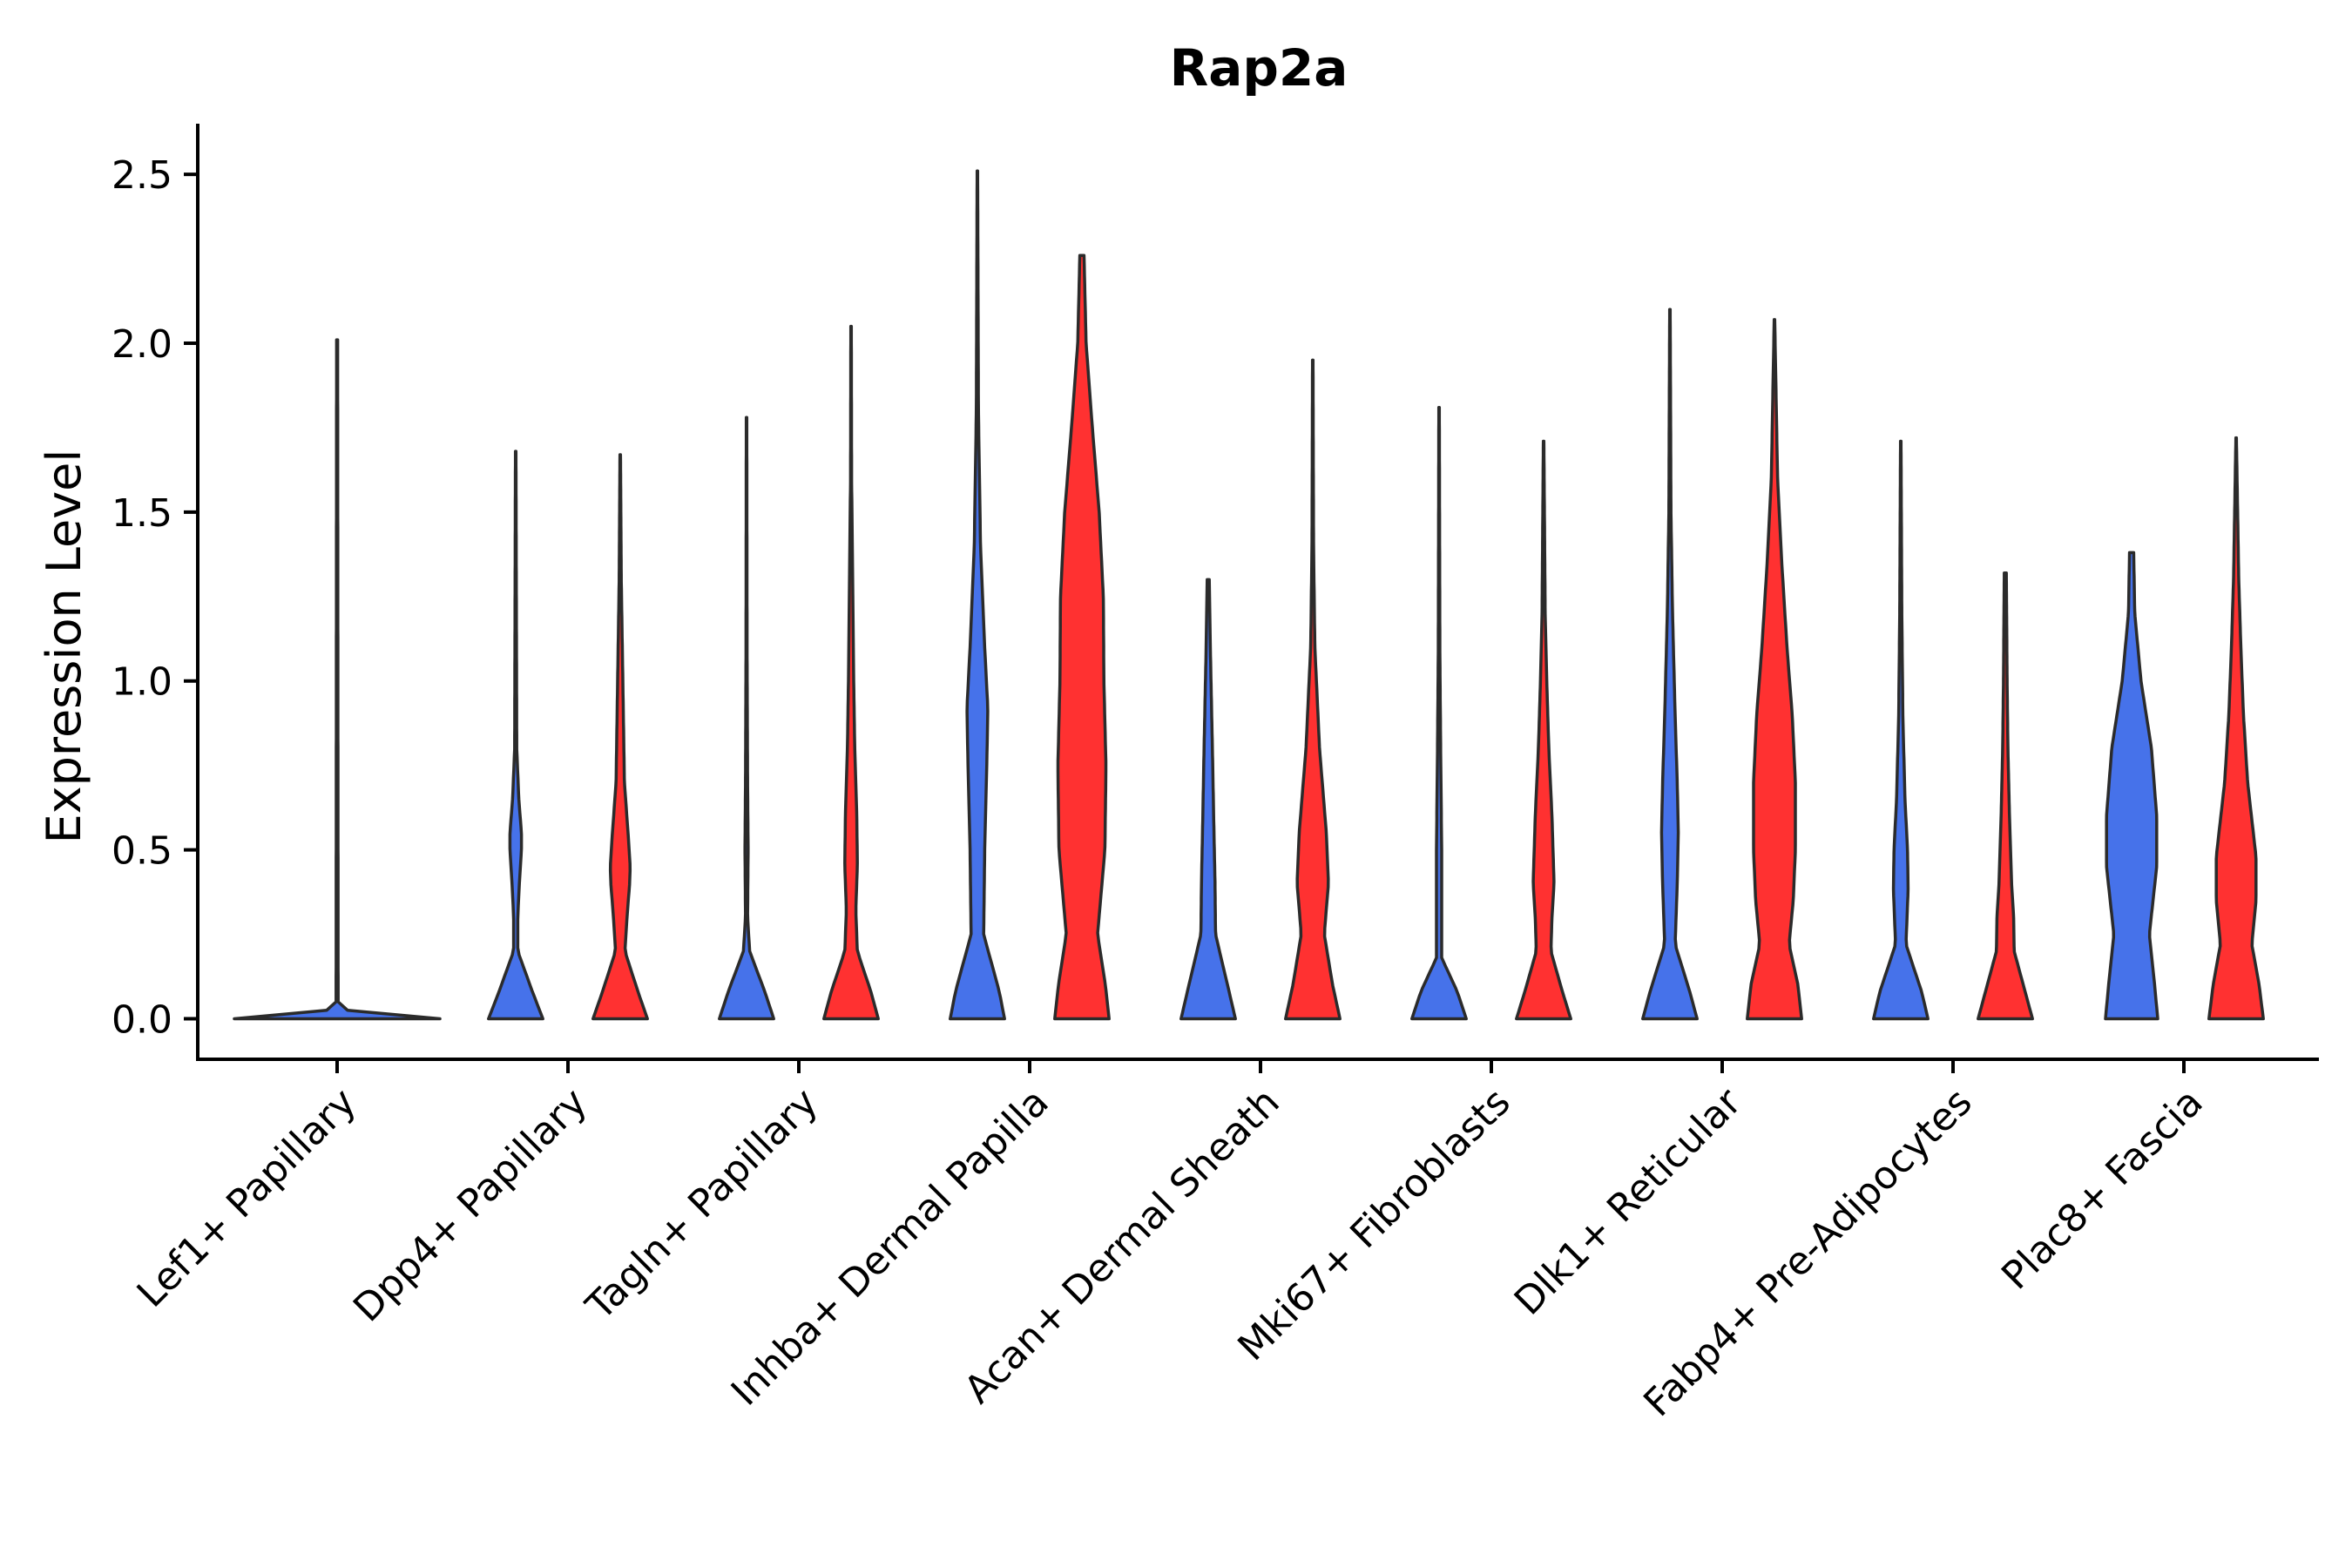 The width and height of the screenshot is (2352, 1568). Describe the element at coordinates (247, 1198) in the screenshot. I see `x-tick-label: Lef1+ Papillary` at that location.